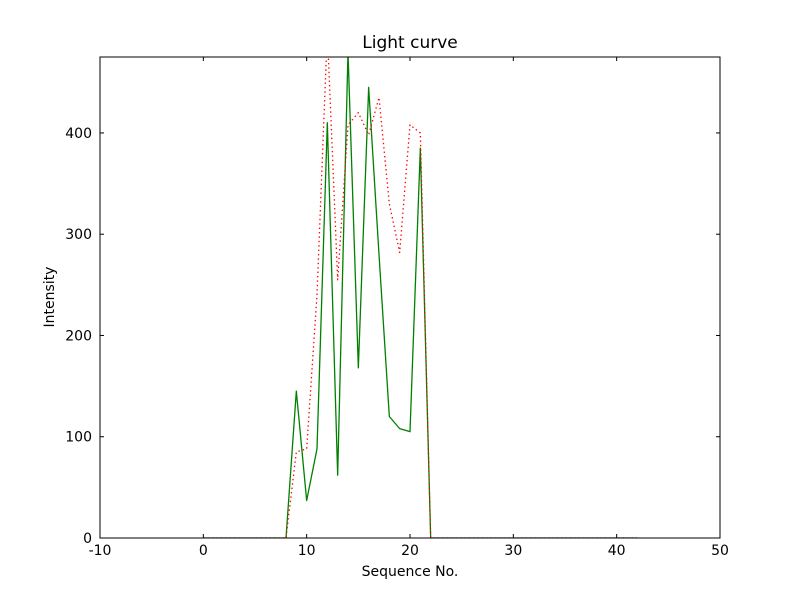  Describe the element at coordinates (617, 551) in the screenshot. I see `x-tick-label: 40` at that location.